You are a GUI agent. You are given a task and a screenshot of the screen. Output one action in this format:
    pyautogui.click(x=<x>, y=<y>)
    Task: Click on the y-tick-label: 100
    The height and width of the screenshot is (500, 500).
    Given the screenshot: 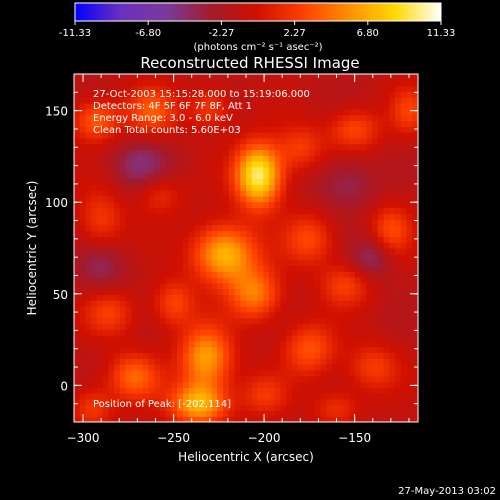 What is the action you would take?
    pyautogui.click(x=56, y=203)
    